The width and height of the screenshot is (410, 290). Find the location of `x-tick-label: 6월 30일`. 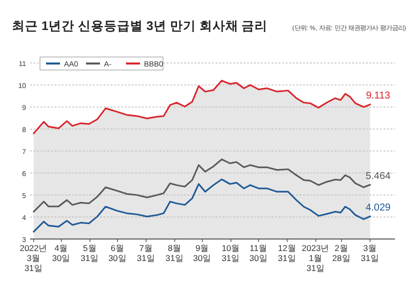

x-tick-label: 6월 30일 is located at coordinates (117, 253).